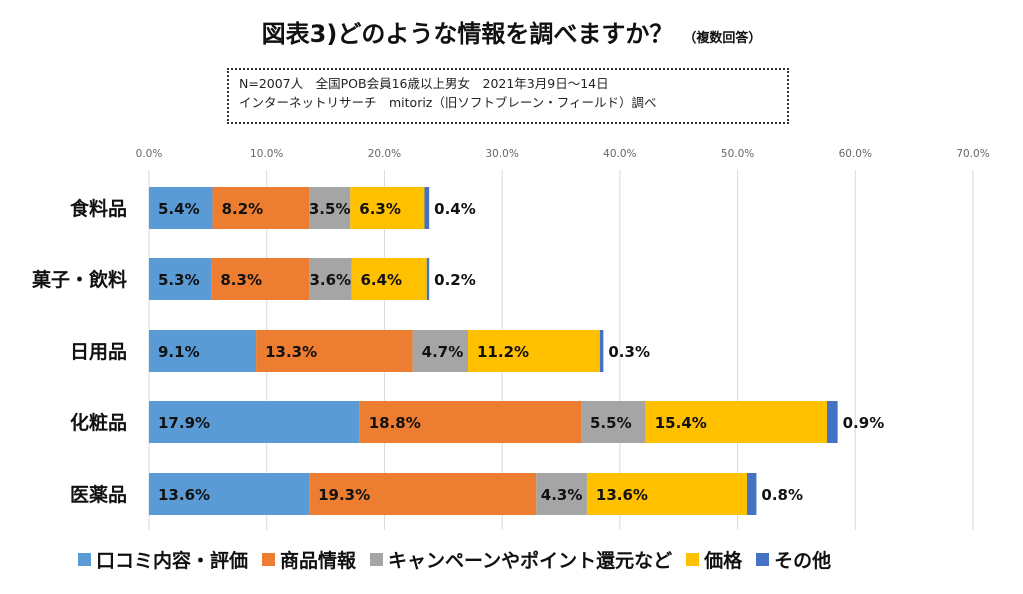  I want to click on x-tick-label: 0.0%, so click(149, 154).